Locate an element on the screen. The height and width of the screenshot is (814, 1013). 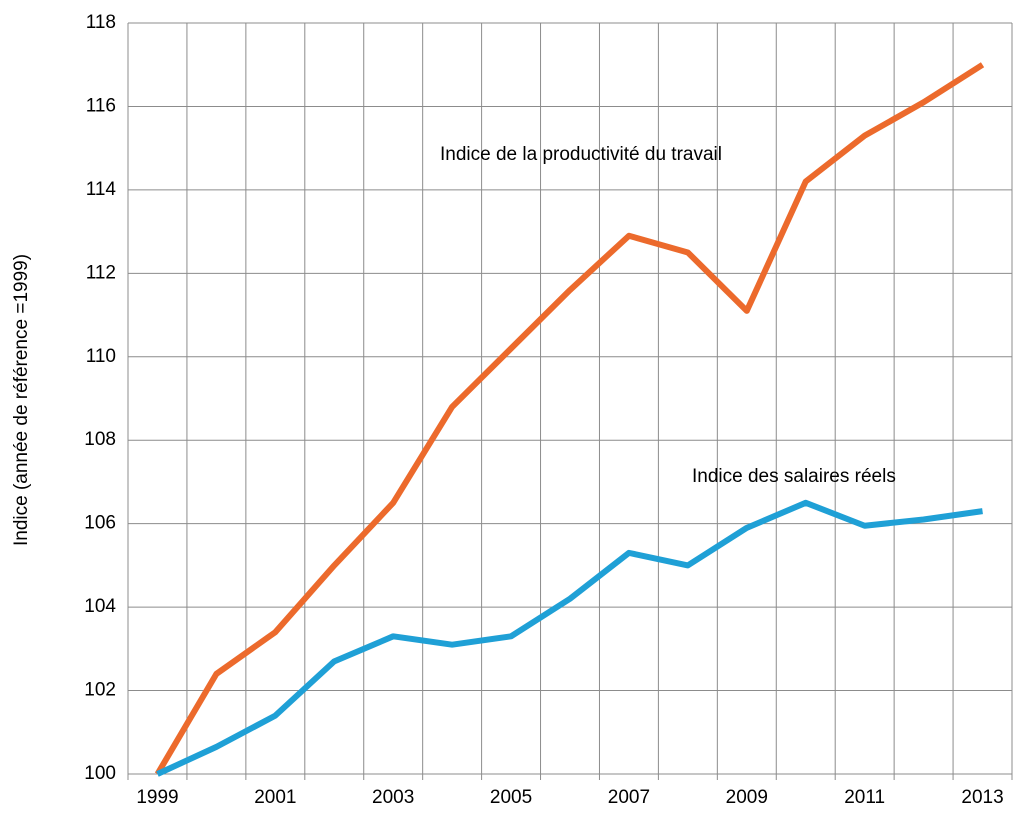
y-tick-label: 100 is located at coordinates (100, 773).